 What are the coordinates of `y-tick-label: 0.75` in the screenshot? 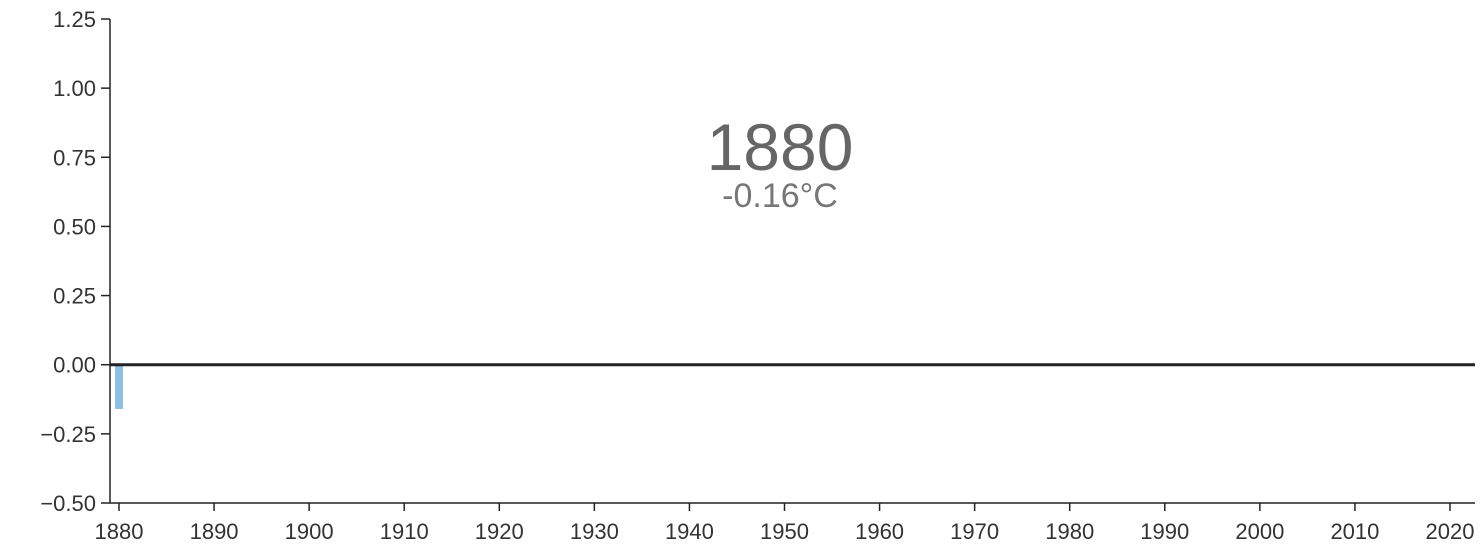 It's located at (74, 157).